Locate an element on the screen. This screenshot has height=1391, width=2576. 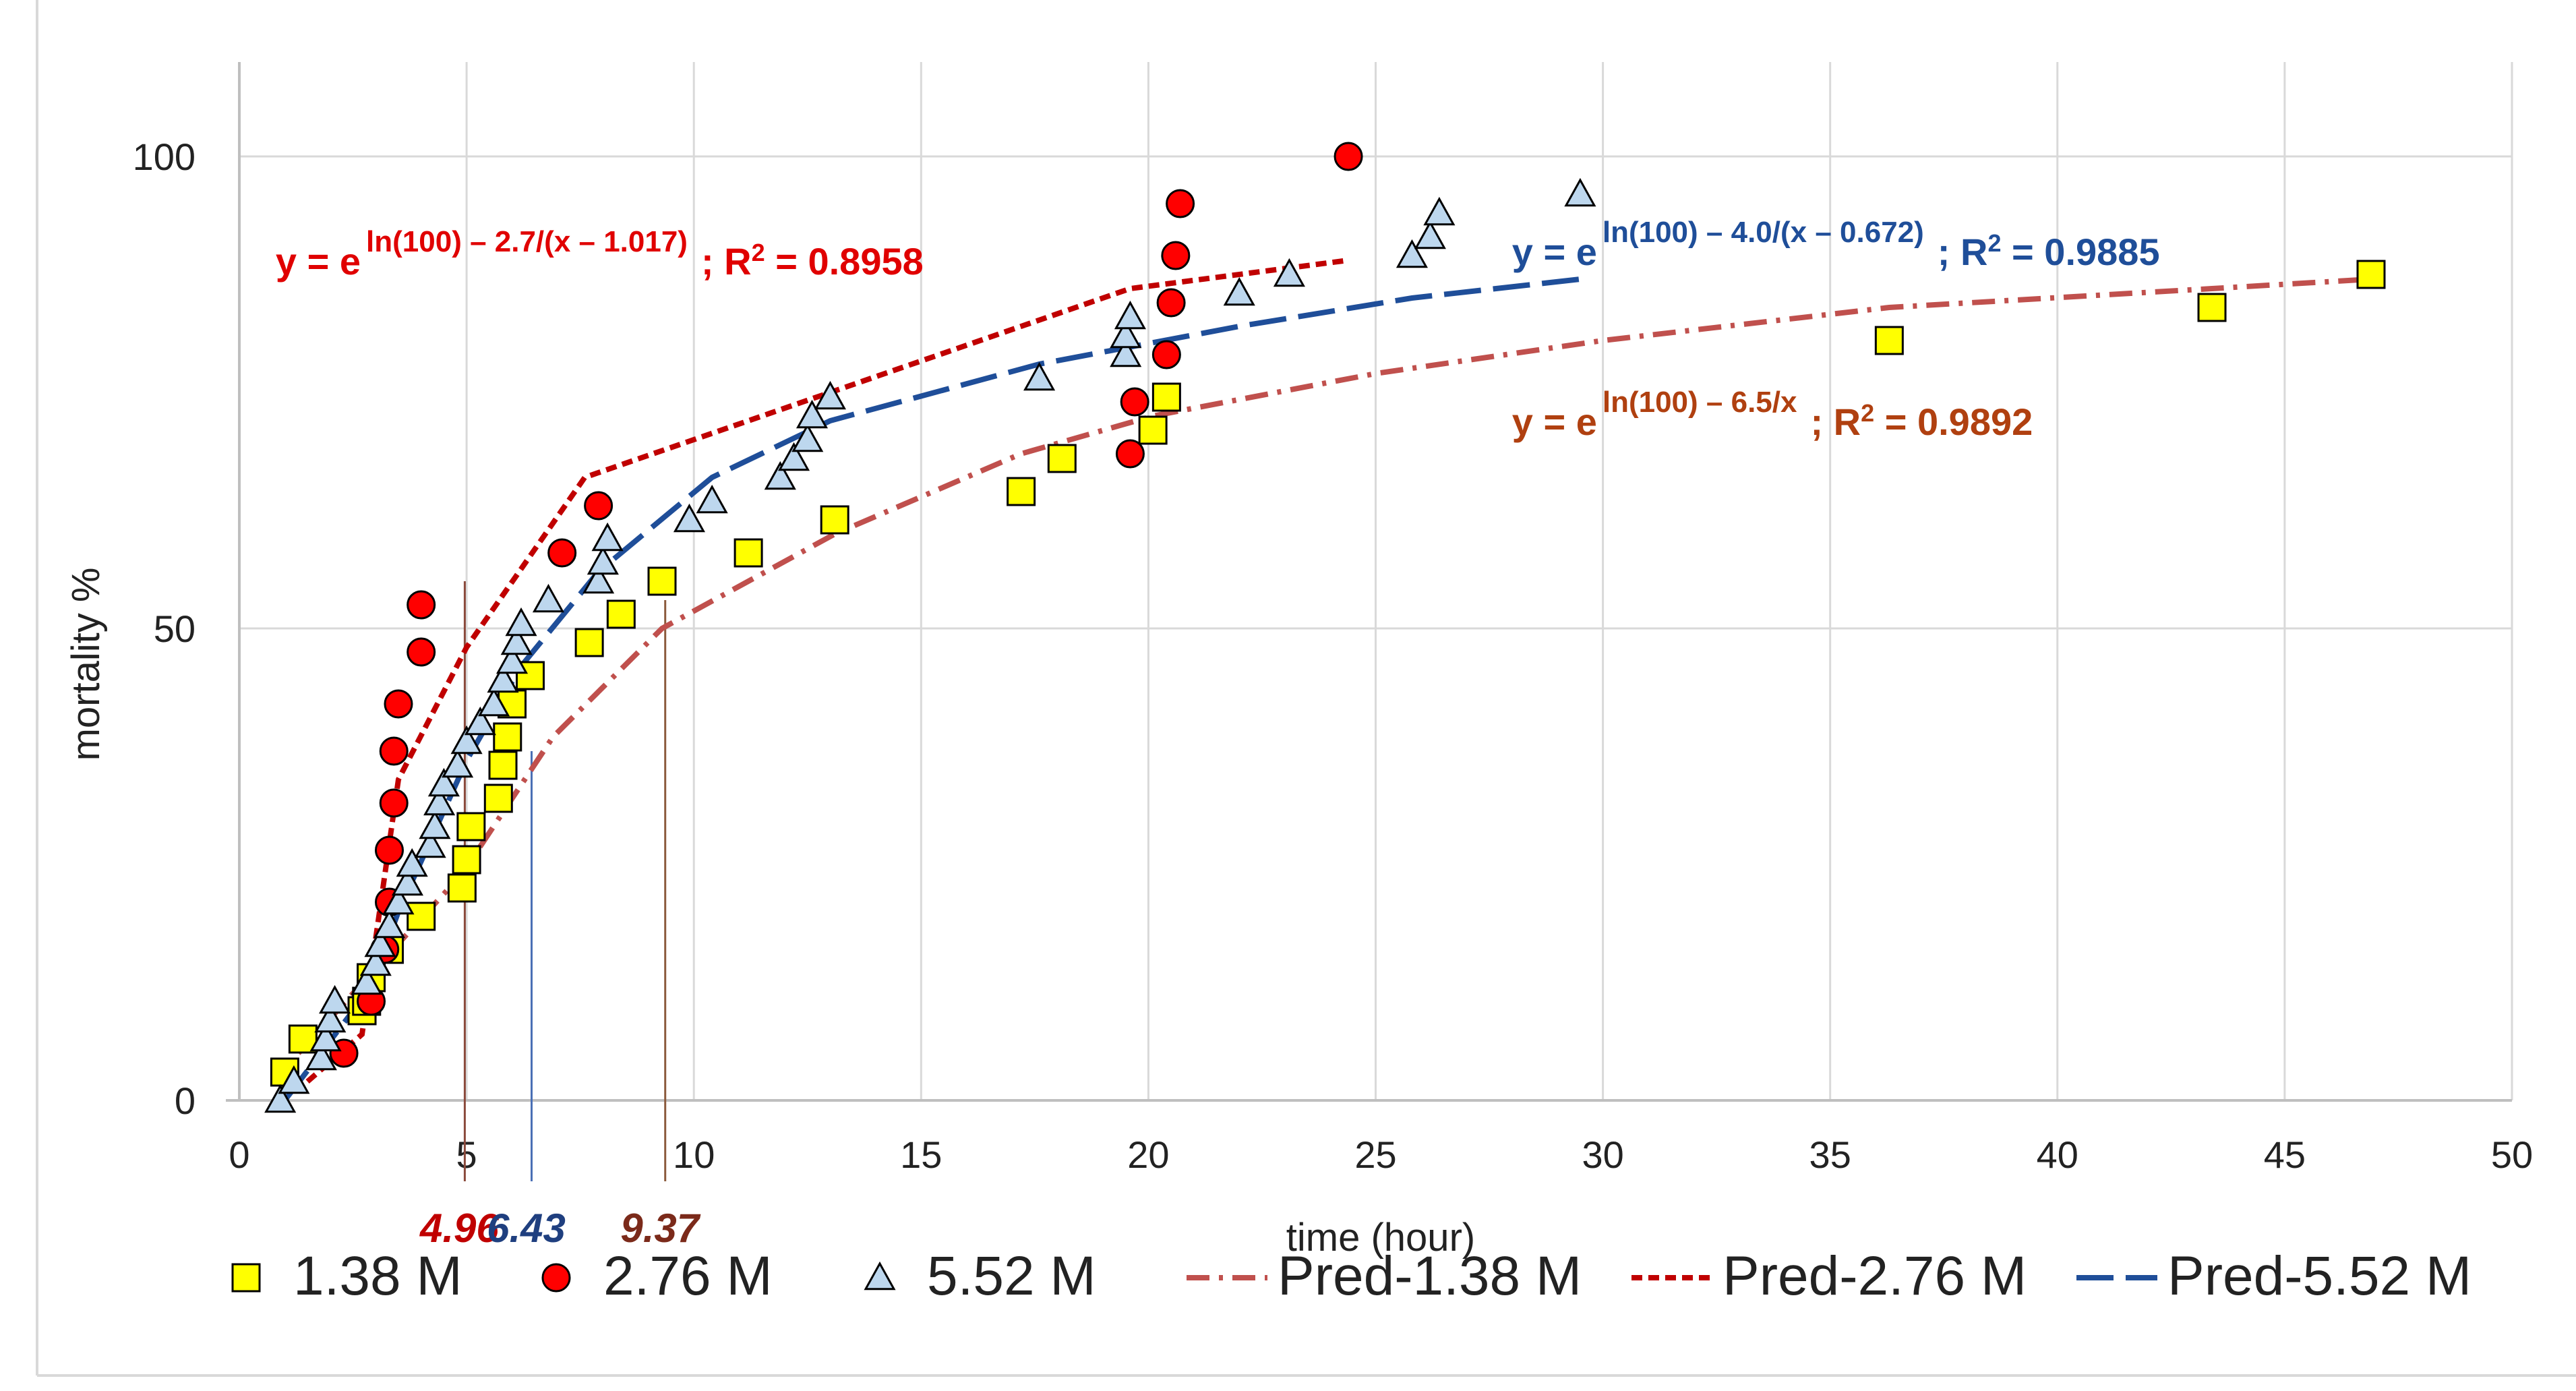
x-axis-title: time (hour) is located at coordinates (1380, 1238).